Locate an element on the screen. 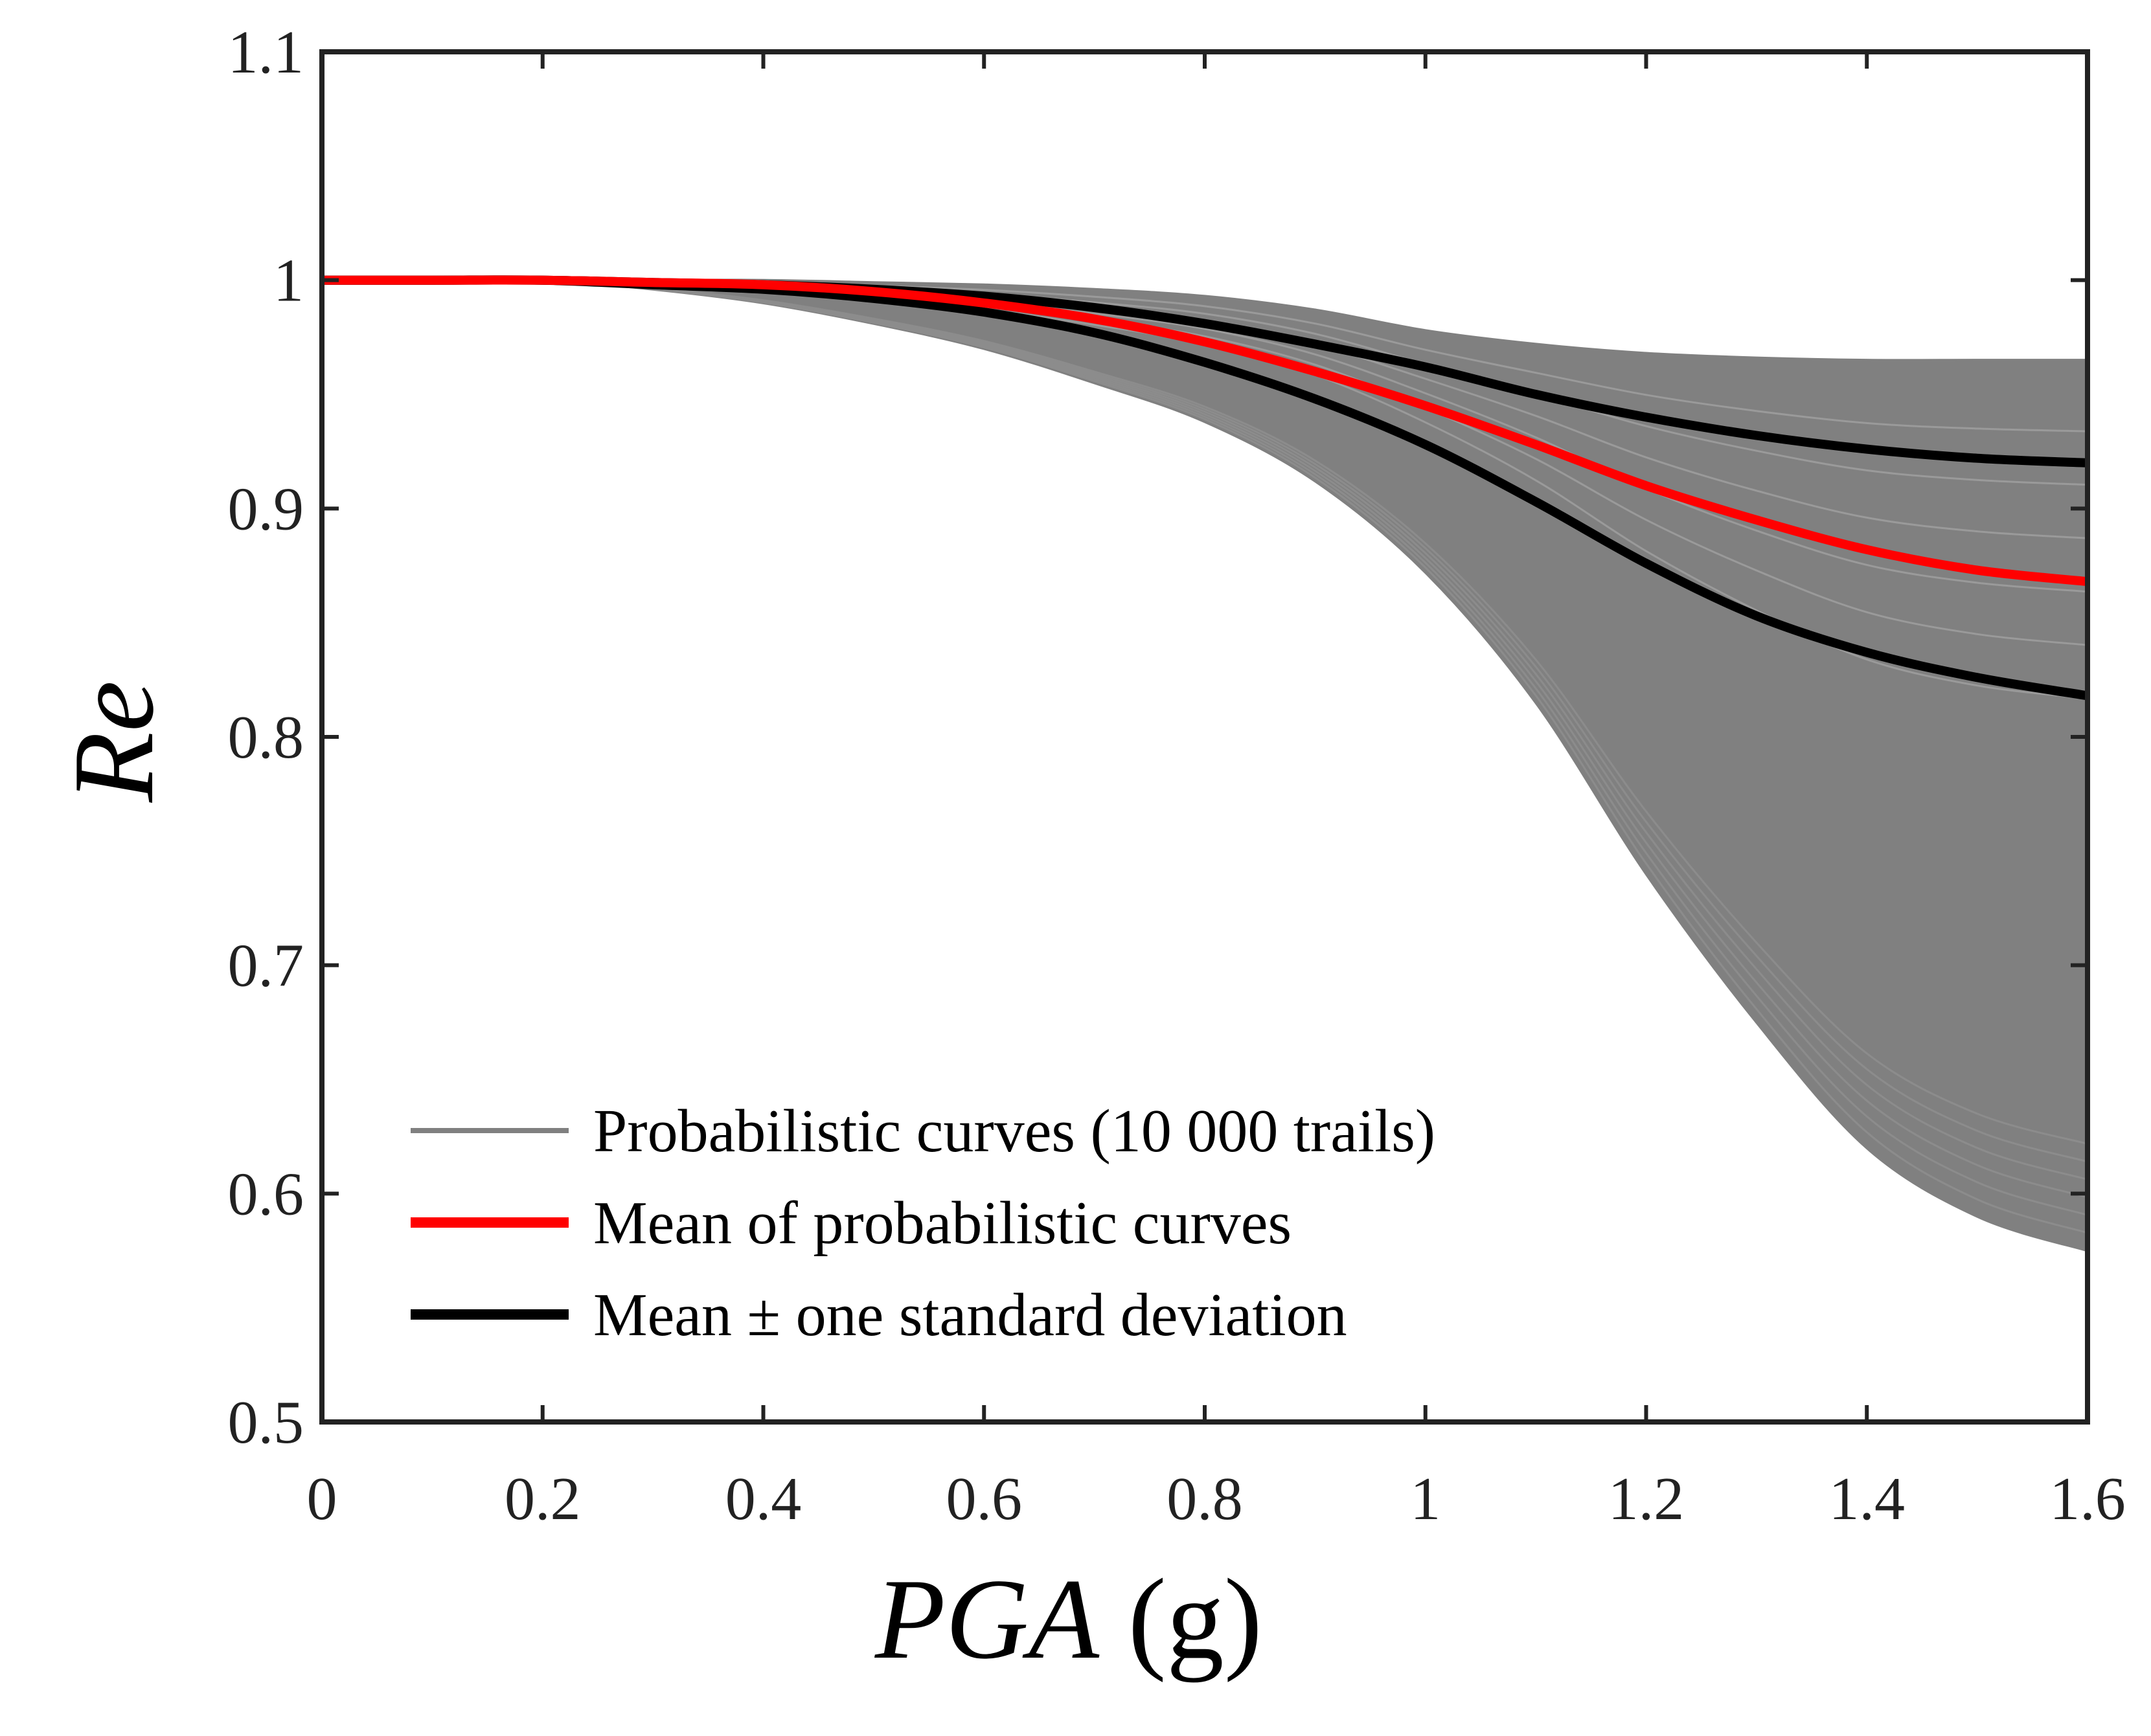 This screenshot has width=2151, height=1736. x-tick-label: 1 is located at coordinates (1425, 1499).